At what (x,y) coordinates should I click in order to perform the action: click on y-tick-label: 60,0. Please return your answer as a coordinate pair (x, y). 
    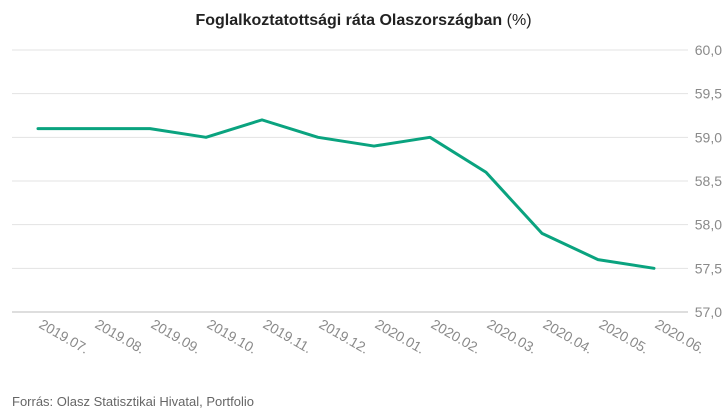
    Looking at the image, I should click on (708, 50).